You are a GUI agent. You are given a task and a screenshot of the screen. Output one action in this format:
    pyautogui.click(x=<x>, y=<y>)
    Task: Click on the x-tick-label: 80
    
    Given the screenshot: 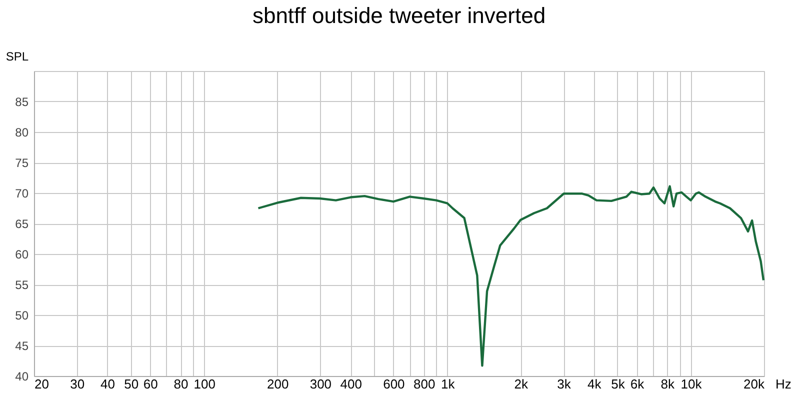 What is the action you would take?
    pyautogui.click(x=181, y=384)
    